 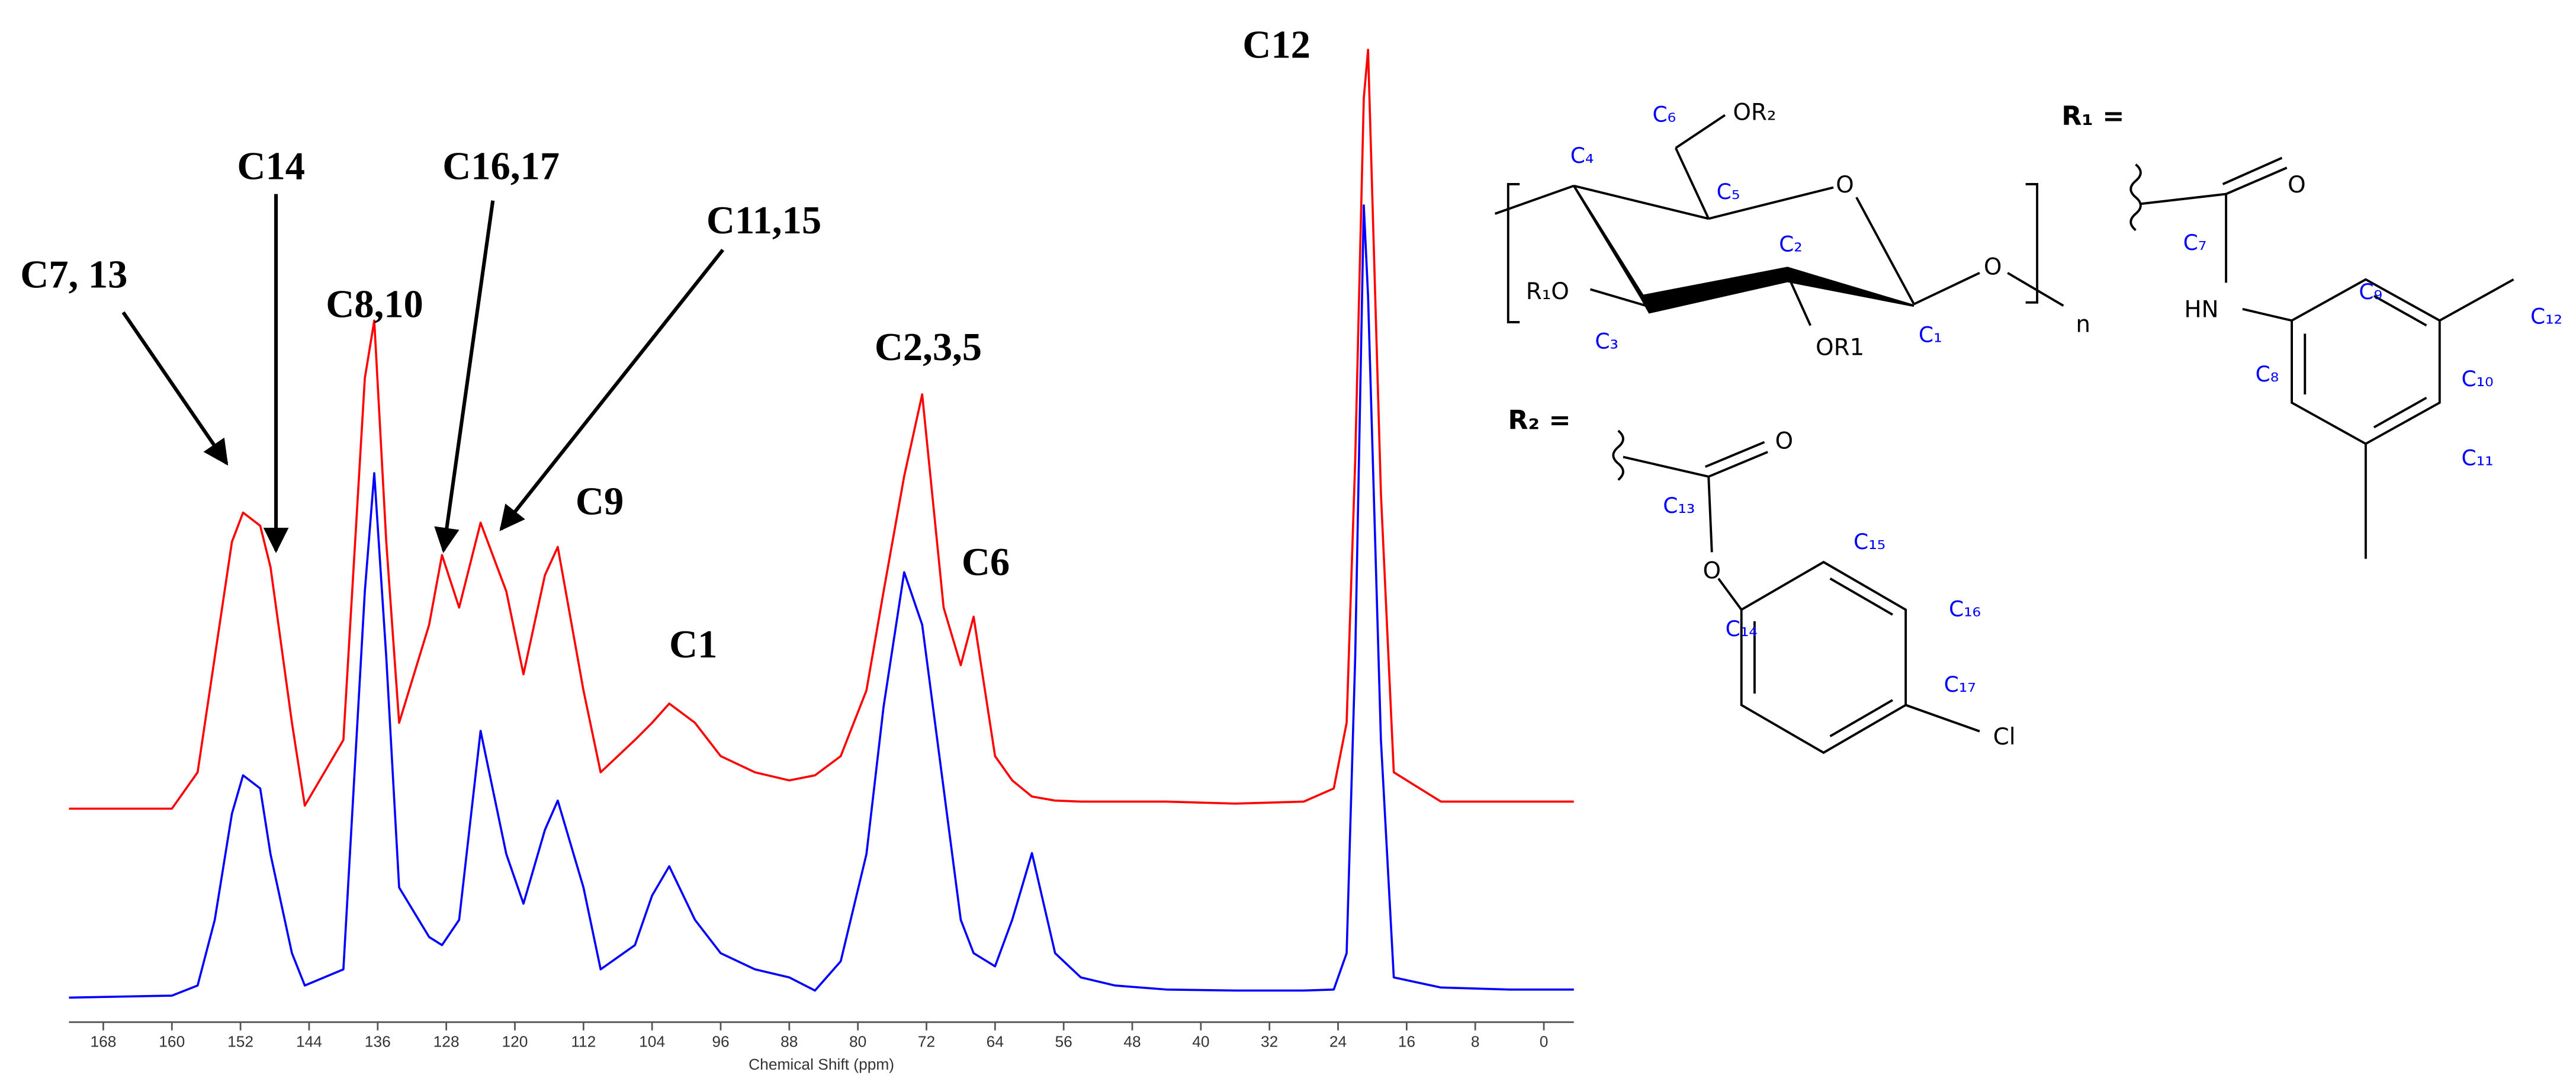 I want to click on structure-label: C₁₂, so click(x=2546, y=316).